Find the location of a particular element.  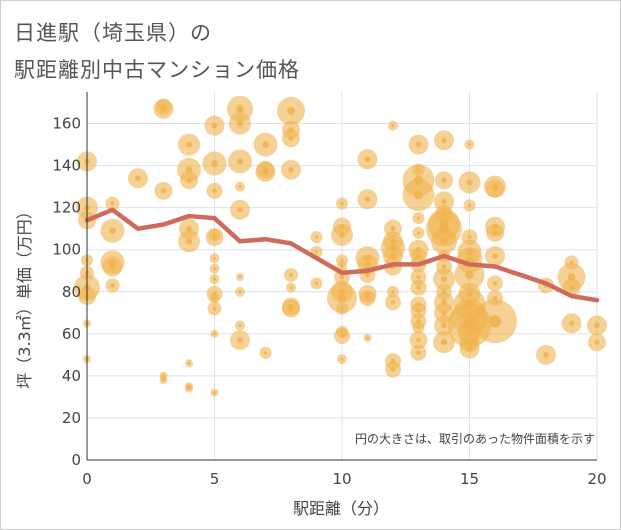

x-axis-label: 駅距離（分） is located at coordinates (341, 508).